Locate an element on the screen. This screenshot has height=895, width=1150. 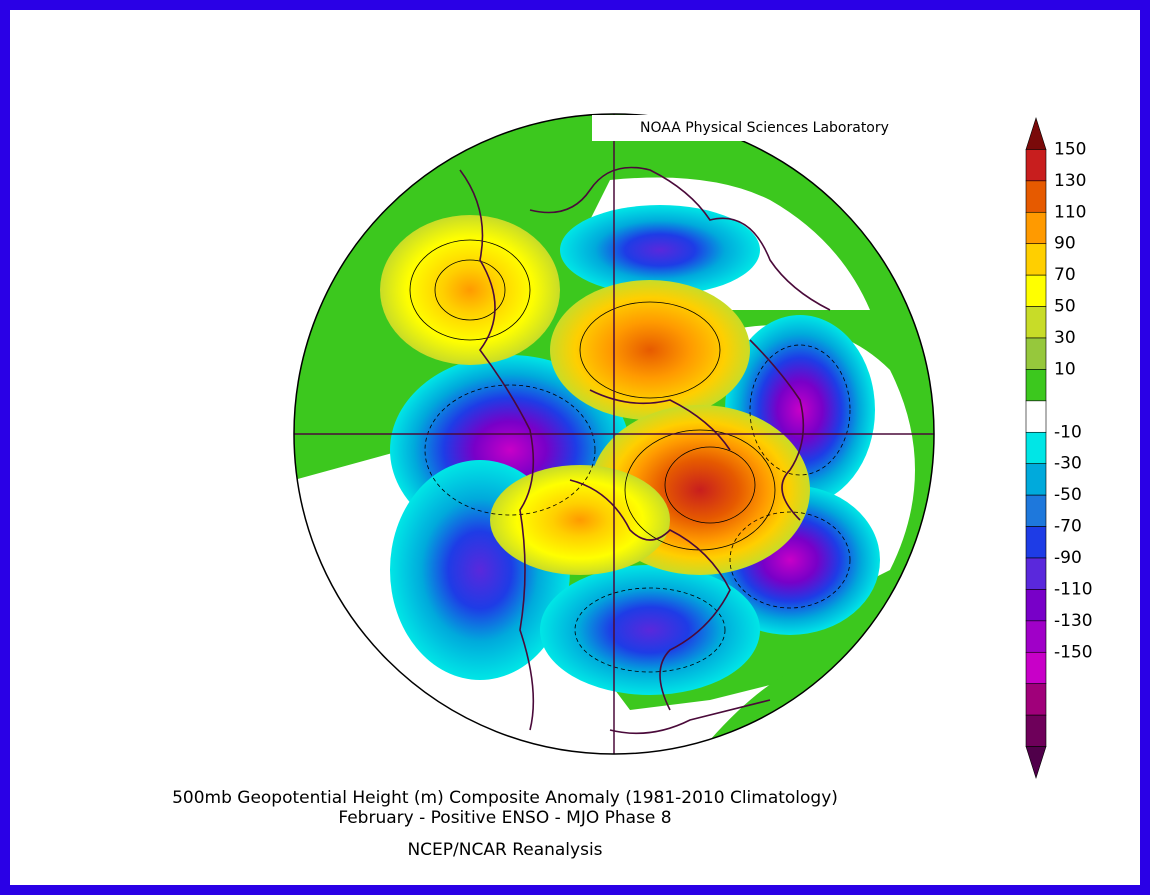
negative-anomaly-north is located at coordinates (660, 250).